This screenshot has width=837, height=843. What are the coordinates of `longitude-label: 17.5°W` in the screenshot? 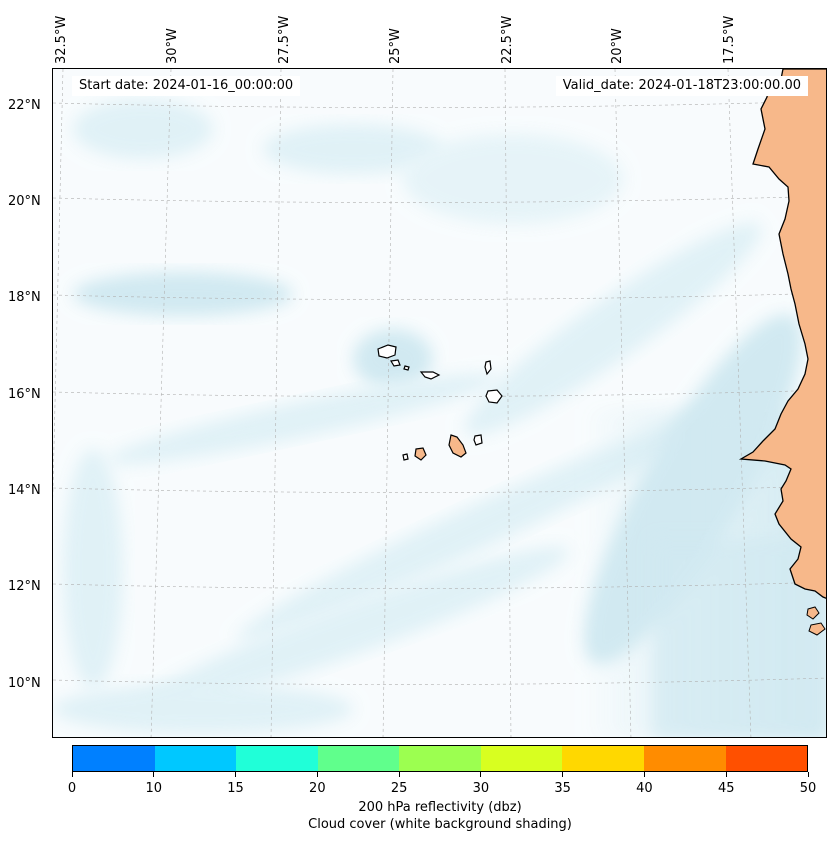 It's located at (729, 39).